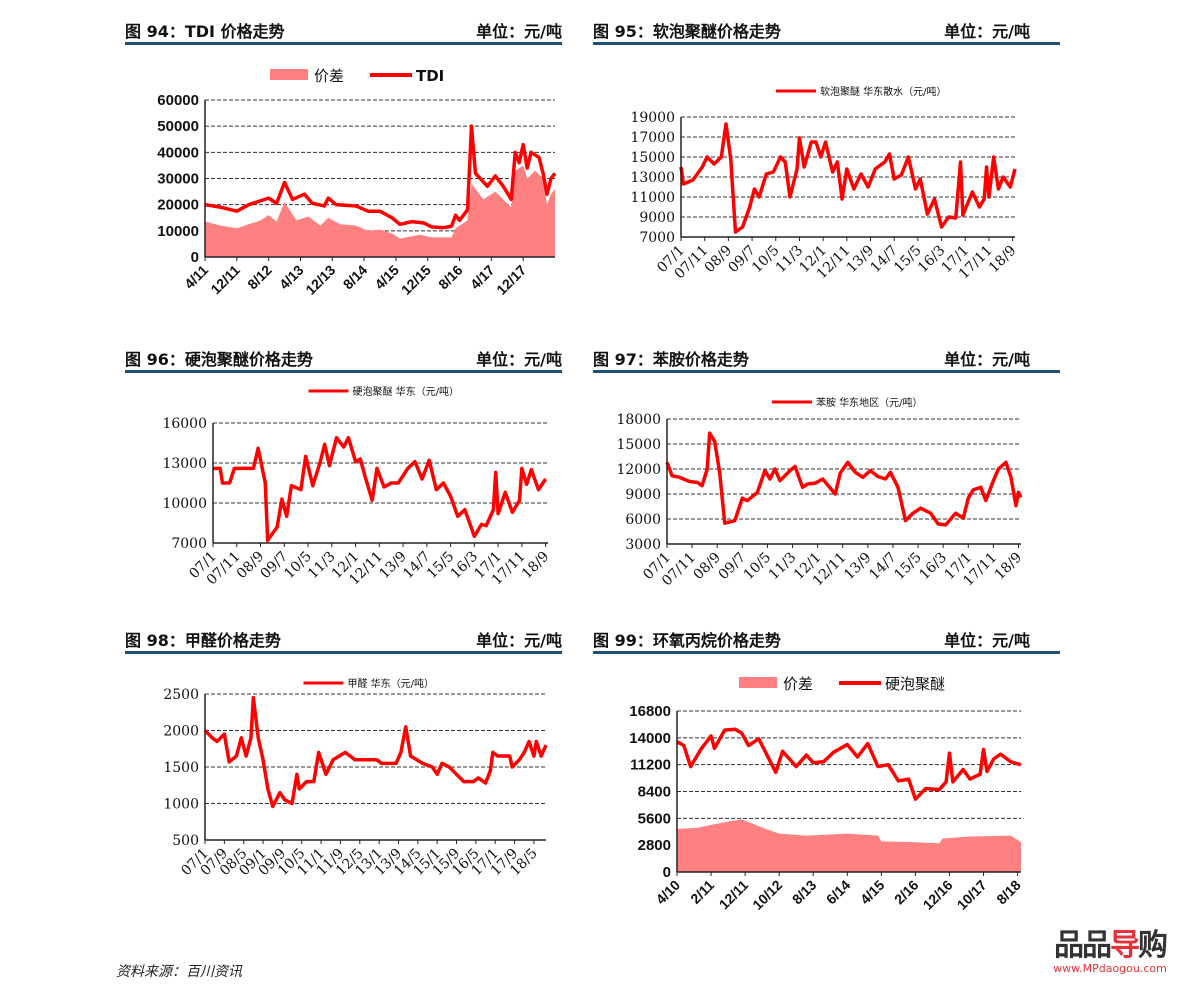 Image resolution: width=1191 pixels, height=1000 pixels. Describe the element at coordinates (343, 356) in the screenshot. I see `figure-header-96: 图 96：硬泡聚醚价格走势 单位：元/吨` at that location.